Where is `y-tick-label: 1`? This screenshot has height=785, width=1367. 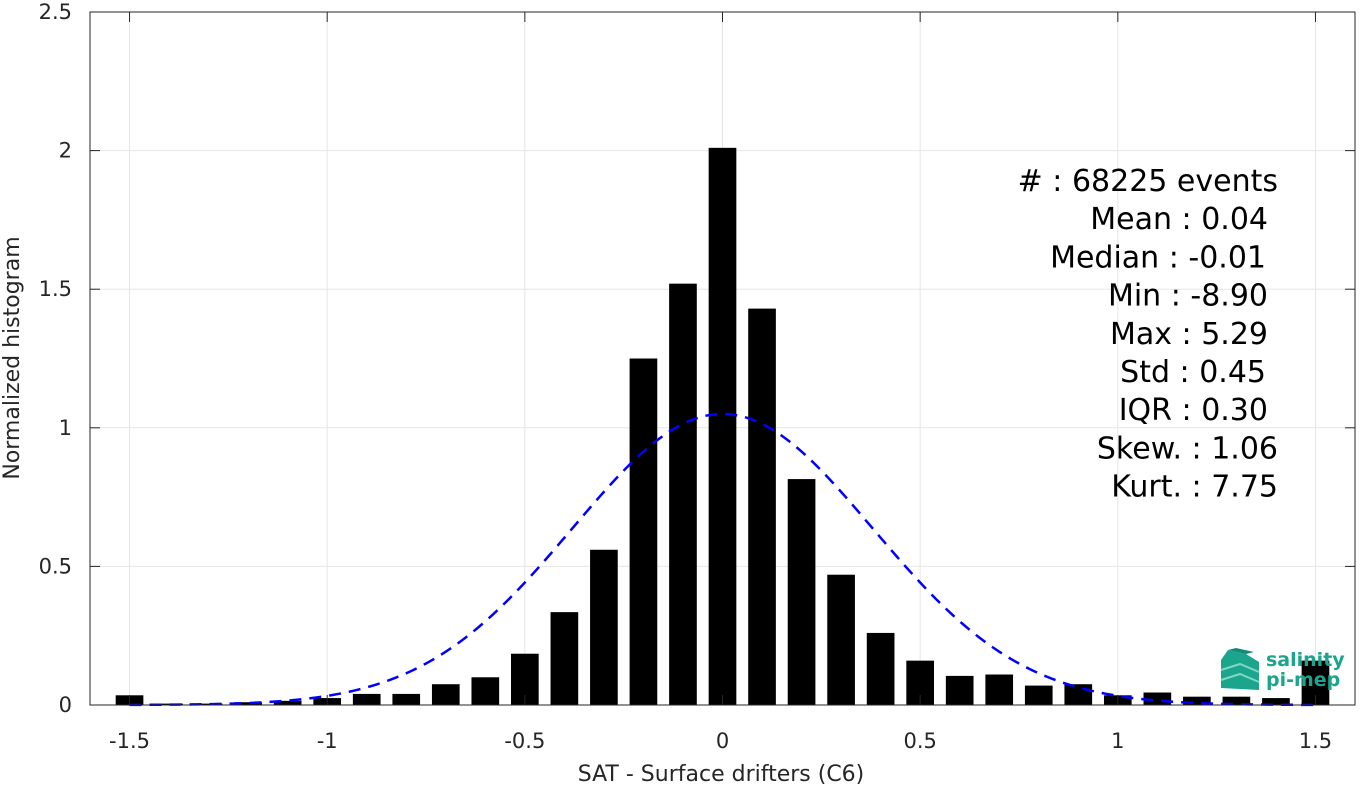
y-tick-label: 1 is located at coordinates (65, 428).